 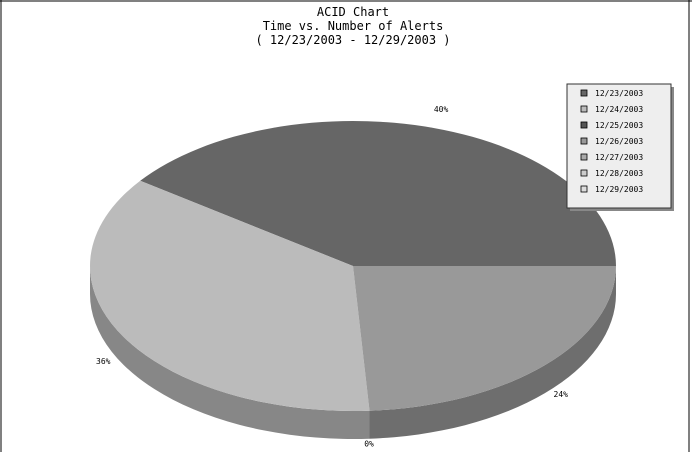 I want to click on chart-date-range: ( 12/23/2003 - 12/29/2003 ), so click(x=352, y=40).